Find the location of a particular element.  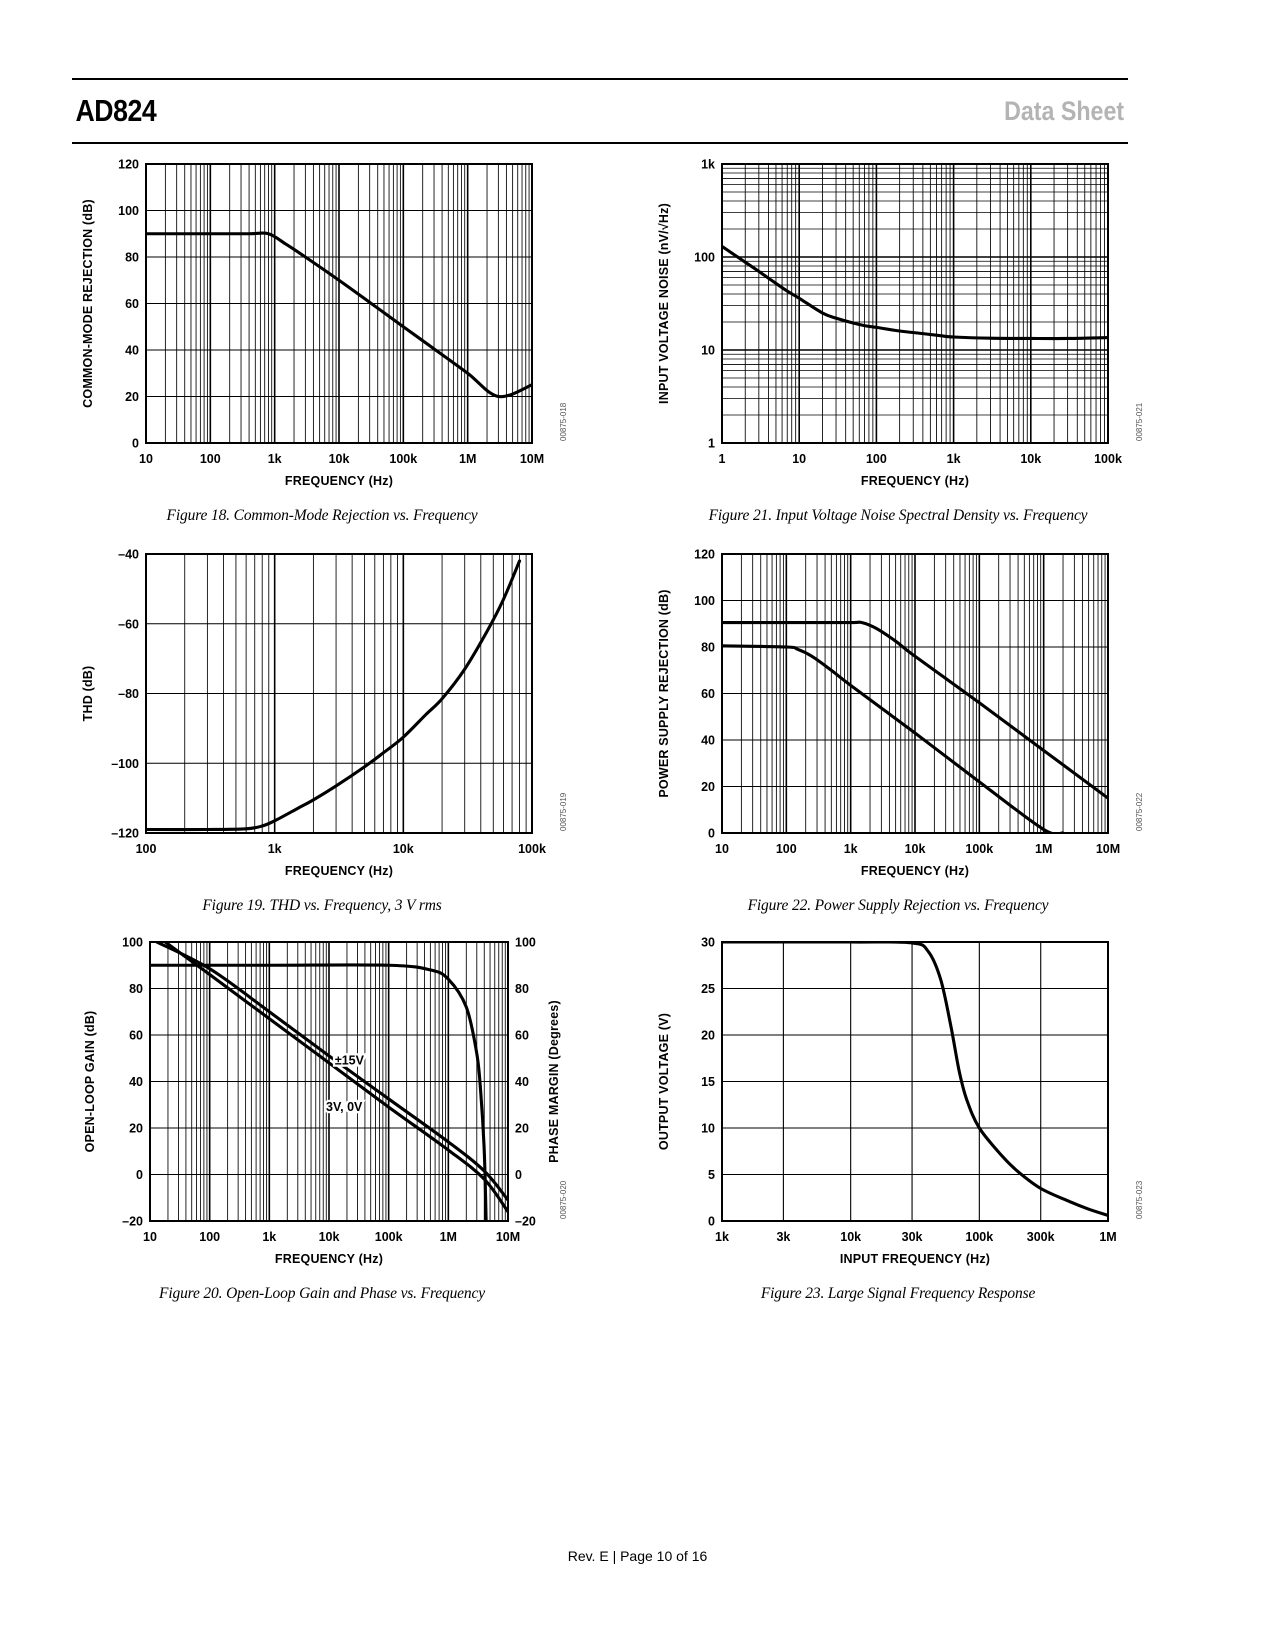

y-axis-title: POWER SUPPLY REJECTION (dB) is located at coordinates (664, 693).